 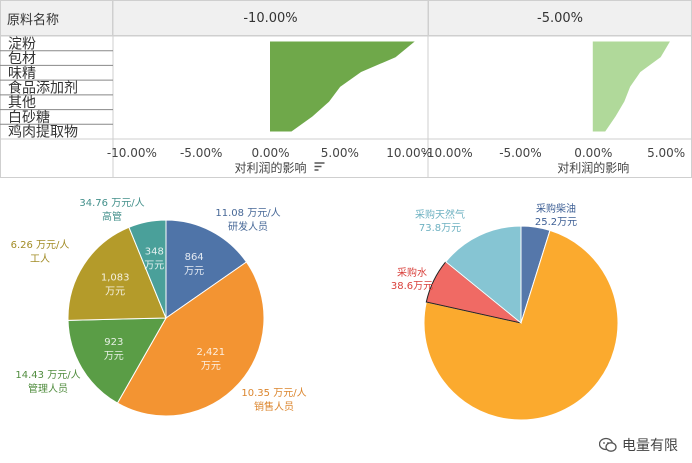 What do you see at coordinates (412, 279) in the screenshot?
I see `pie2-label: 采购水 38.6万元` at bounding box center [412, 279].